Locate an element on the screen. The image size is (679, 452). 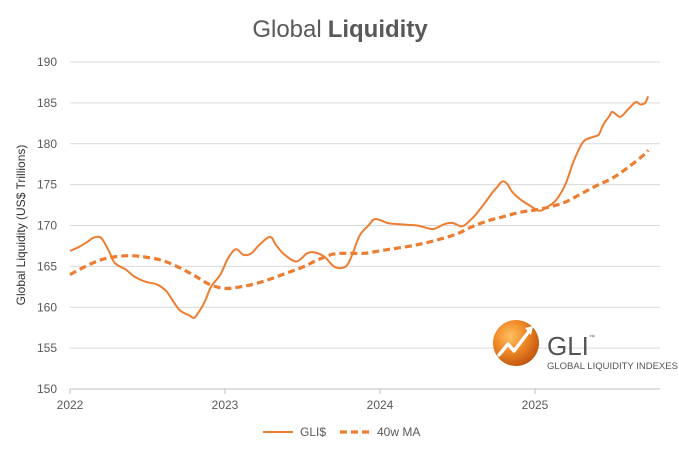
chart-title-regular: Global is located at coordinates (286, 29).